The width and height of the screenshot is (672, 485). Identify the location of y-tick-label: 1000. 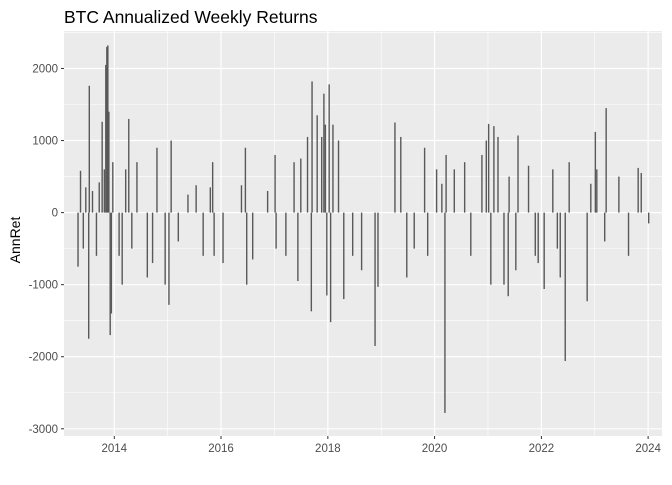
(45, 142).